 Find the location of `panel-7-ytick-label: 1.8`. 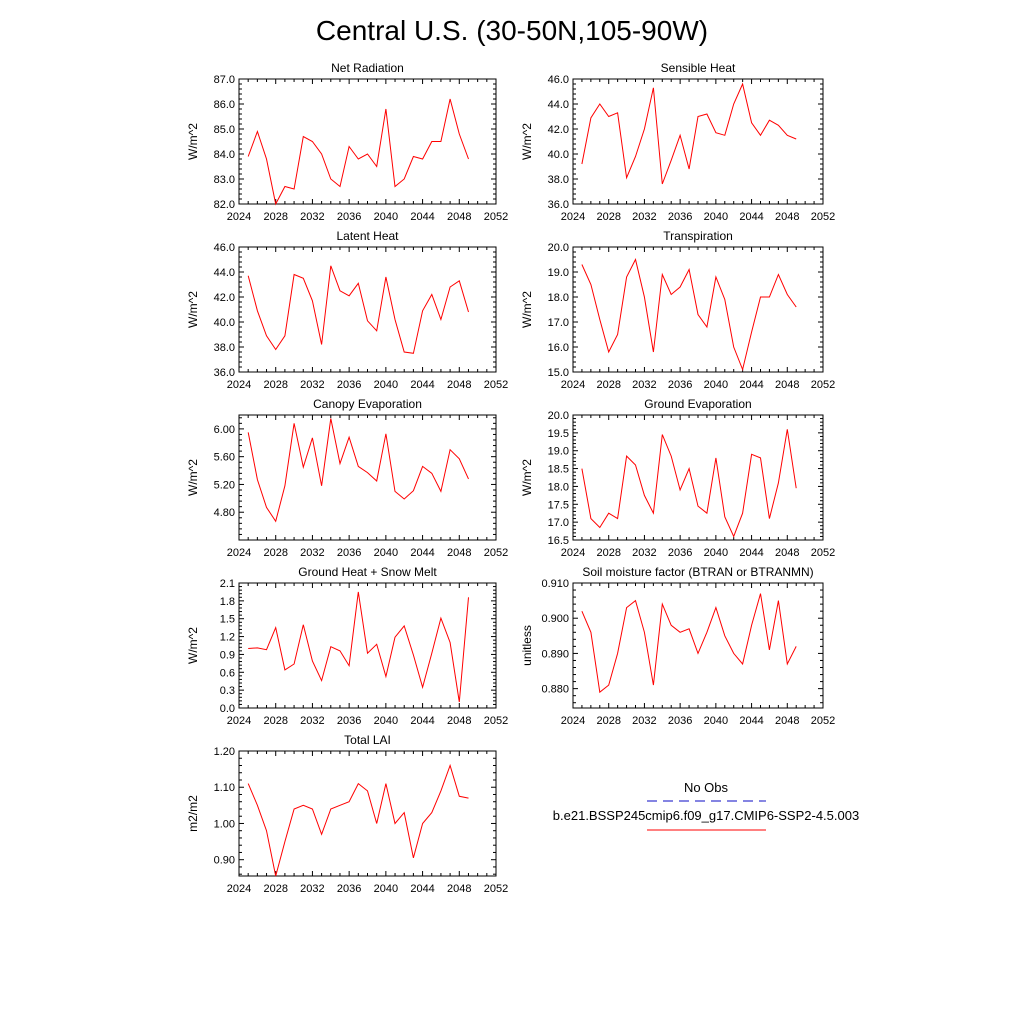

panel-7-ytick-label: 1.8 is located at coordinates (227, 602).